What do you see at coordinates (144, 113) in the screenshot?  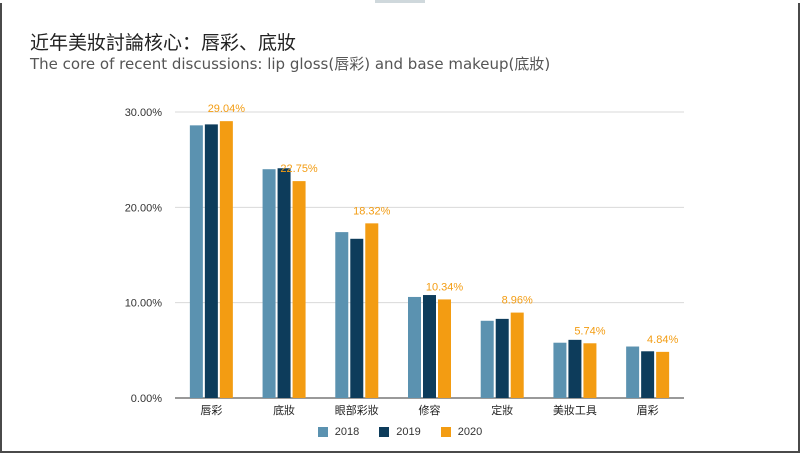 I see `y-tick-label: 30.00%` at bounding box center [144, 113].